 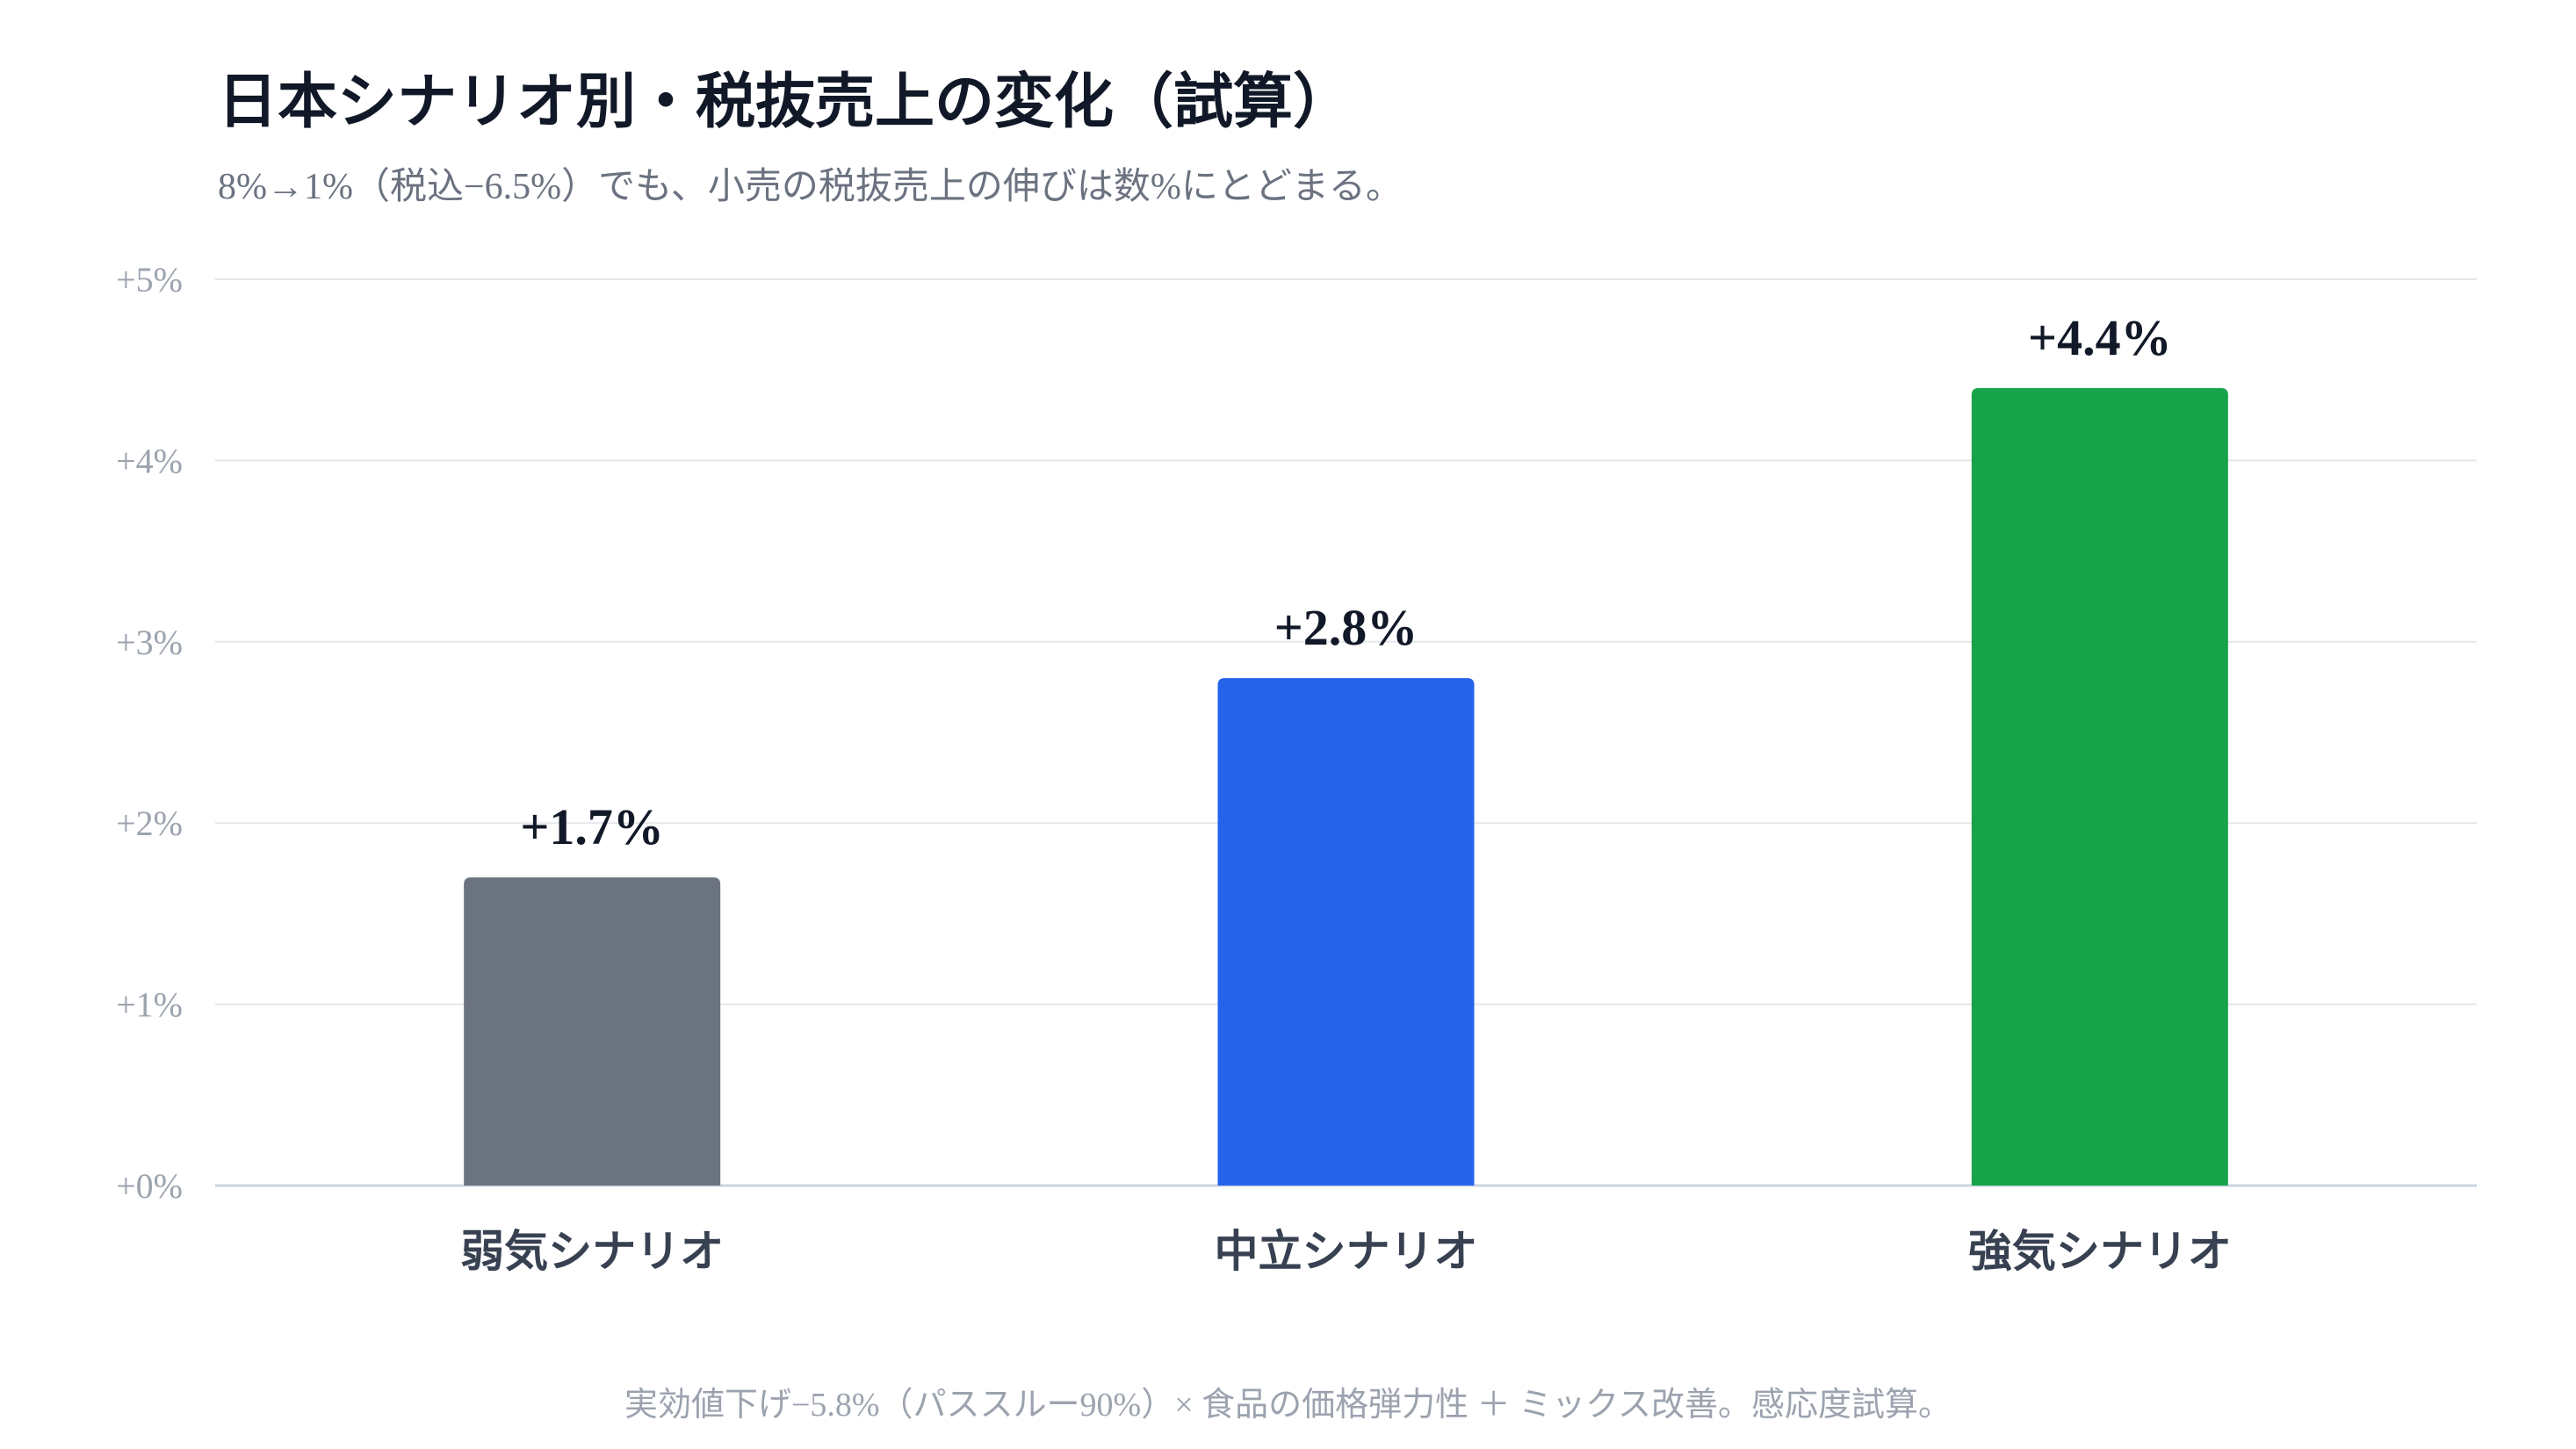 I want to click on bar-value-label: +2.8%, so click(x=1346, y=627).